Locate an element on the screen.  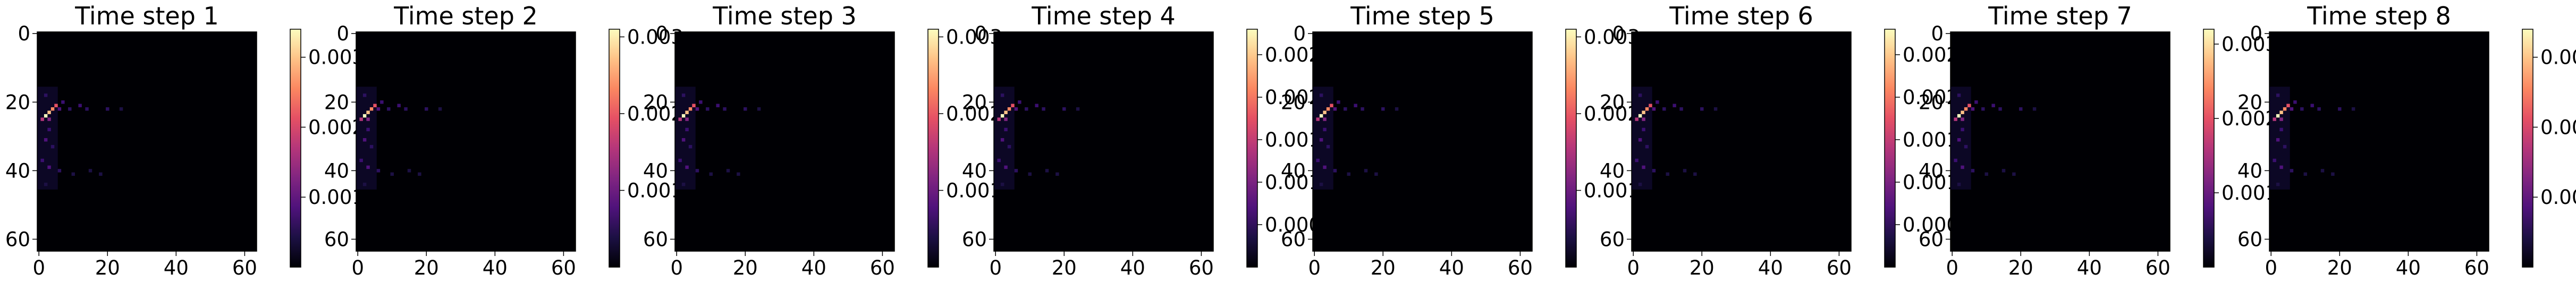
subplot-title: Time step 4 is located at coordinates (1103, 16).